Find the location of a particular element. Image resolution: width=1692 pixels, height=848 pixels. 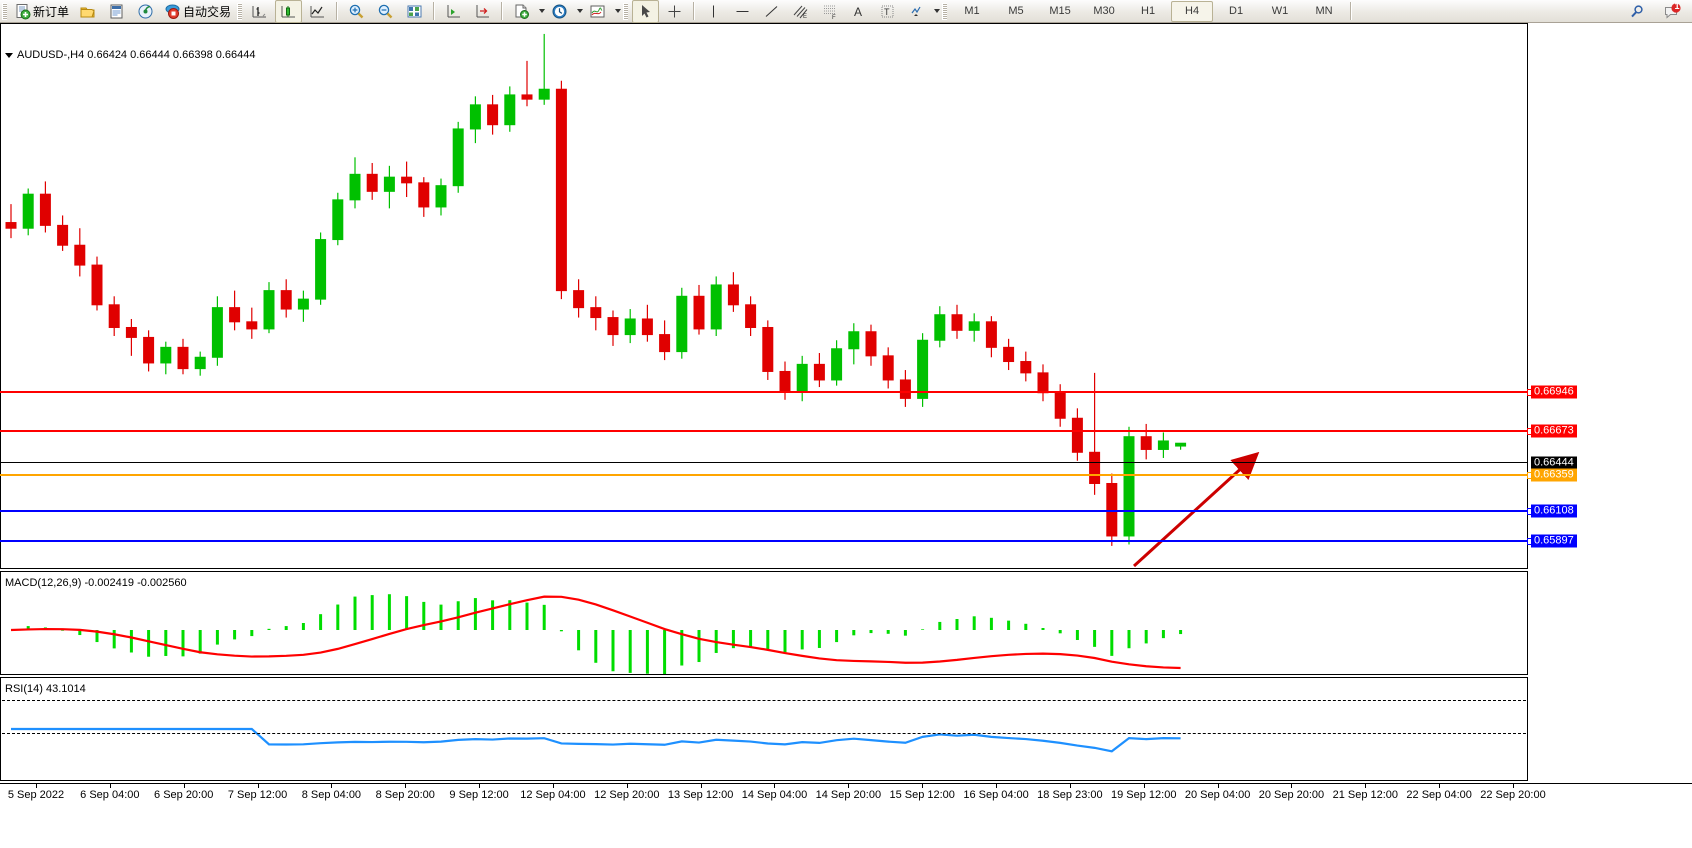

timeframe-w1: W1 is located at coordinates (1280, 11).